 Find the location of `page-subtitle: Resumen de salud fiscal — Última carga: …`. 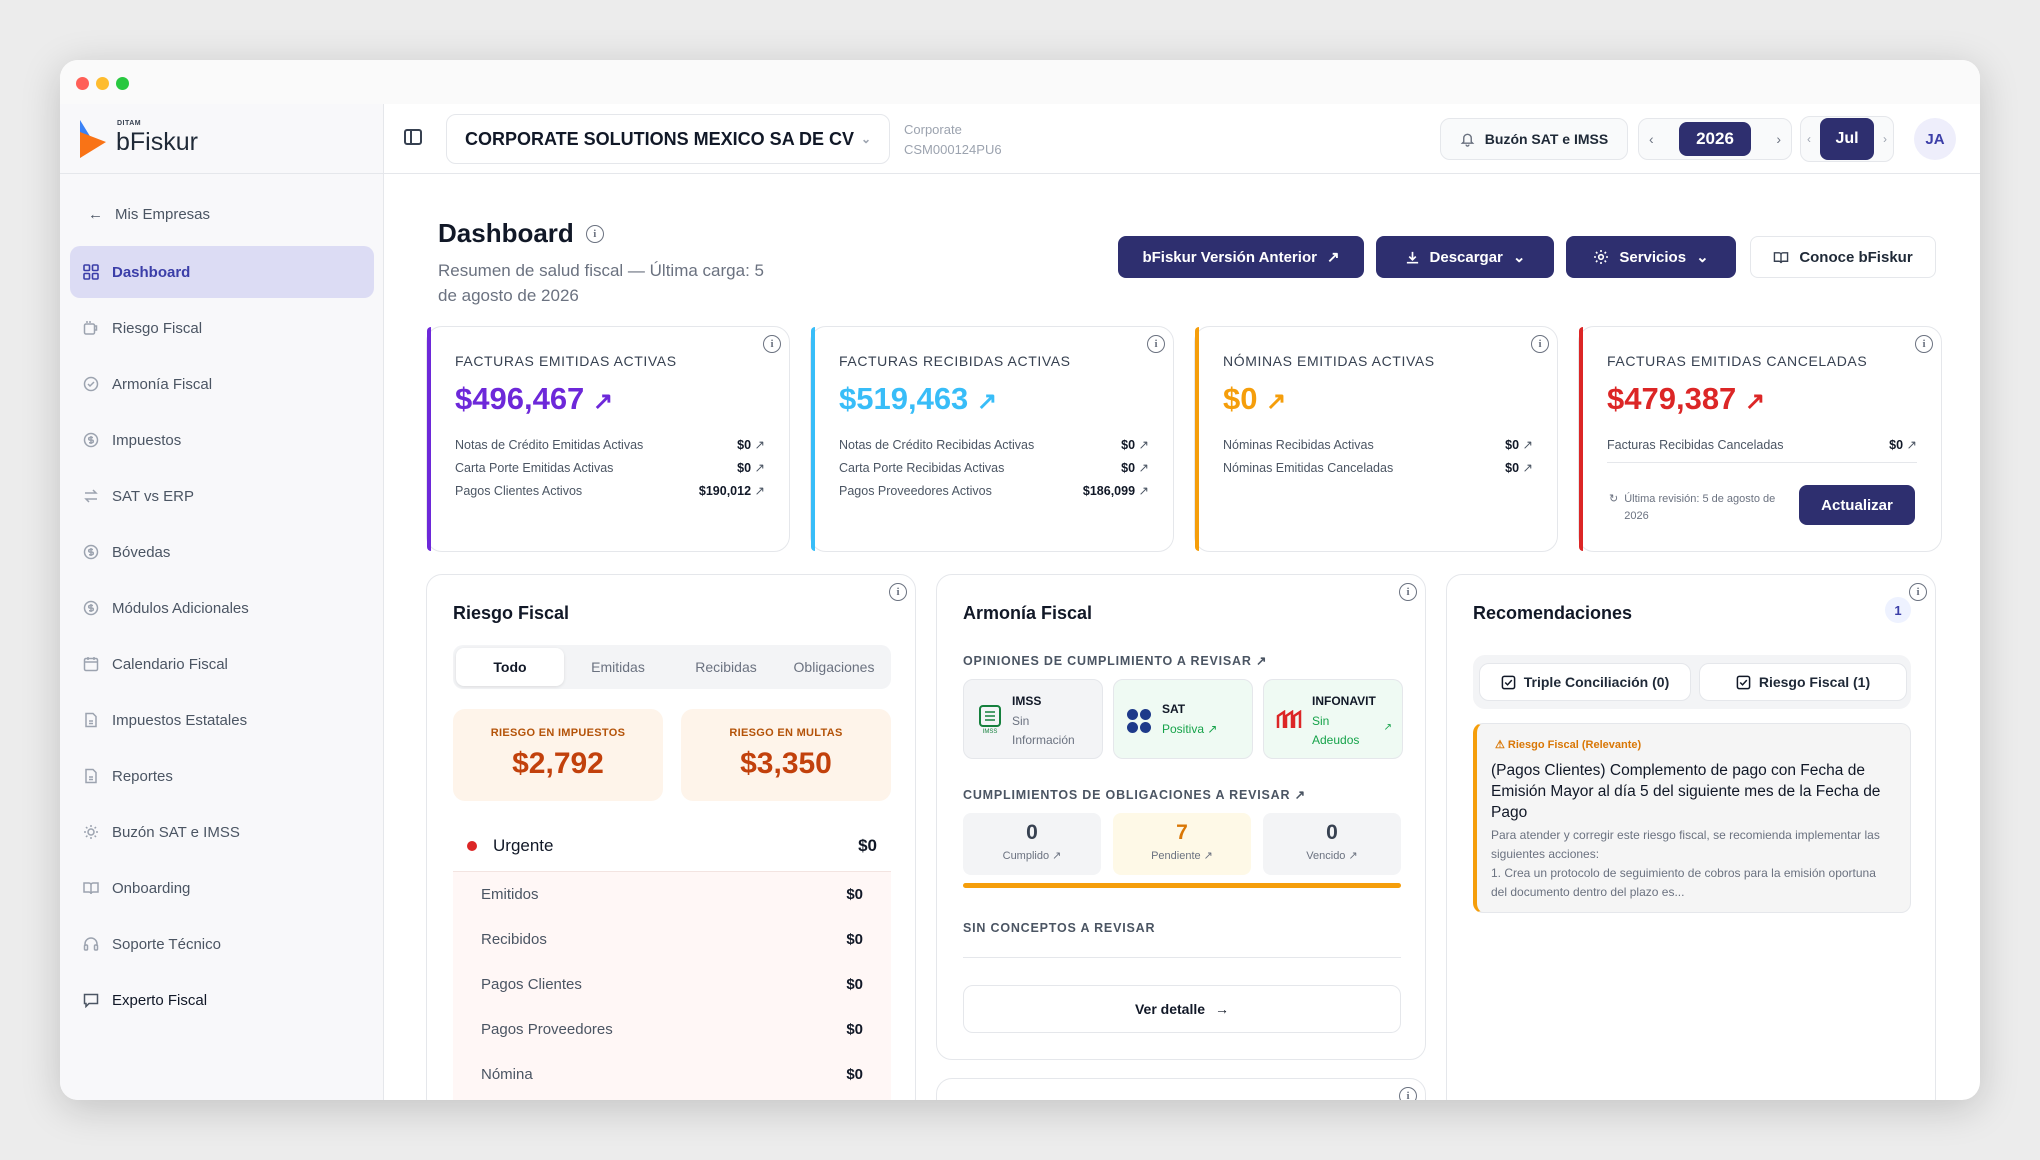

page-subtitle: Resumen de salud fiscal — Última carga: … is located at coordinates (601, 283).